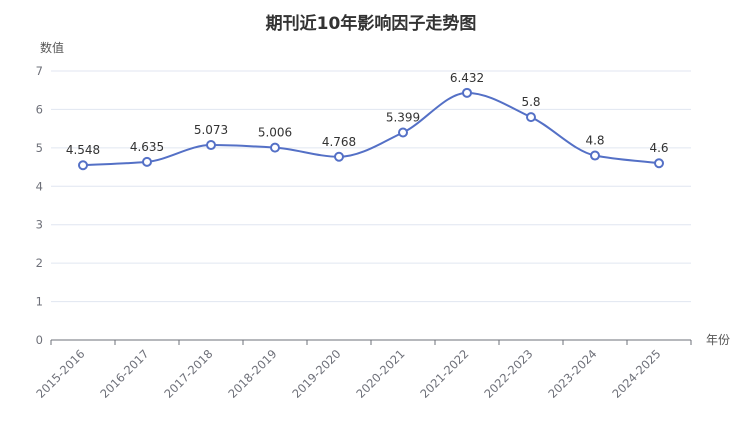 The image size is (755, 427). Describe the element at coordinates (403, 118) in the screenshot. I see `data-label: 5.399` at that location.